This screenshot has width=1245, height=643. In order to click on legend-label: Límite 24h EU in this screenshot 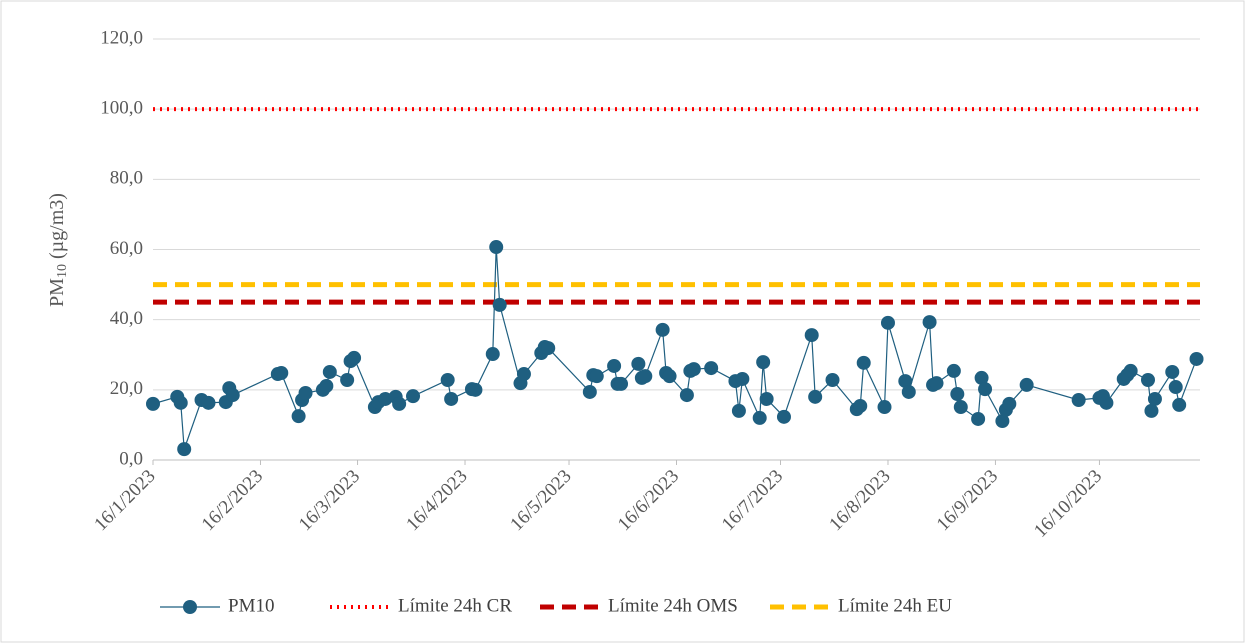, I will do `click(895, 605)`.